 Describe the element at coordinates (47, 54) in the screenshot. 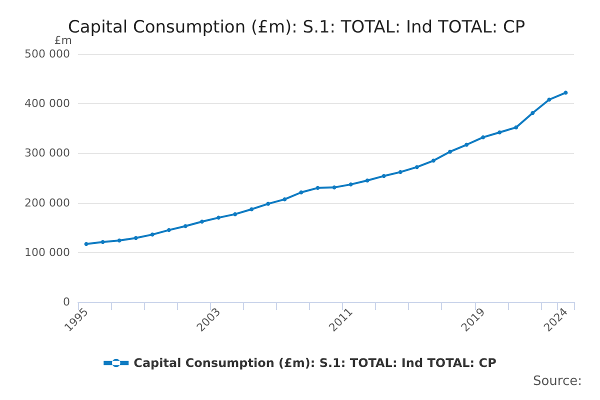

I see `y-tick-label: 500 000` at that location.